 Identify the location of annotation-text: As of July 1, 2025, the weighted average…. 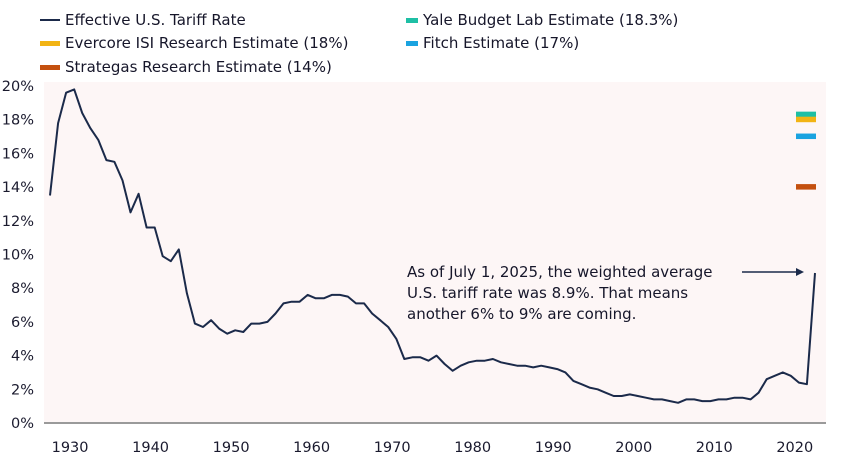
(560, 293).